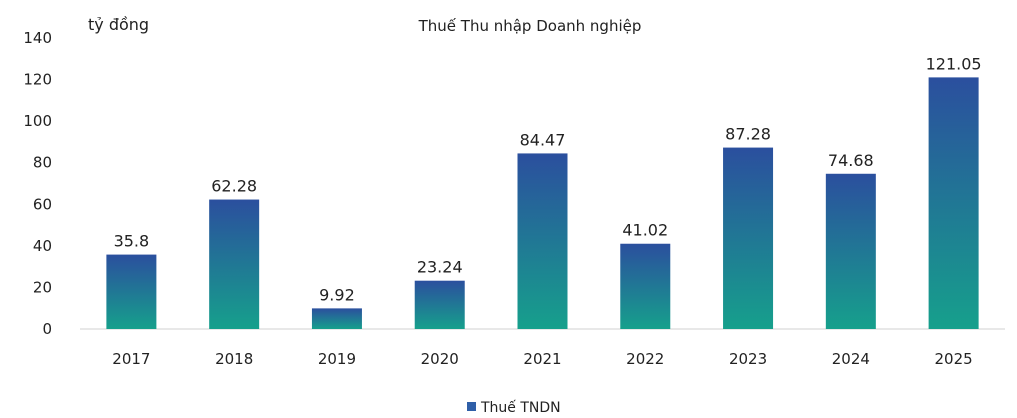 This screenshot has width=1017, height=418. What do you see at coordinates (37, 183) in the screenshot?
I see `y-axis: 0 20 40 60 80 100 120 140` at bounding box center [37, 183].